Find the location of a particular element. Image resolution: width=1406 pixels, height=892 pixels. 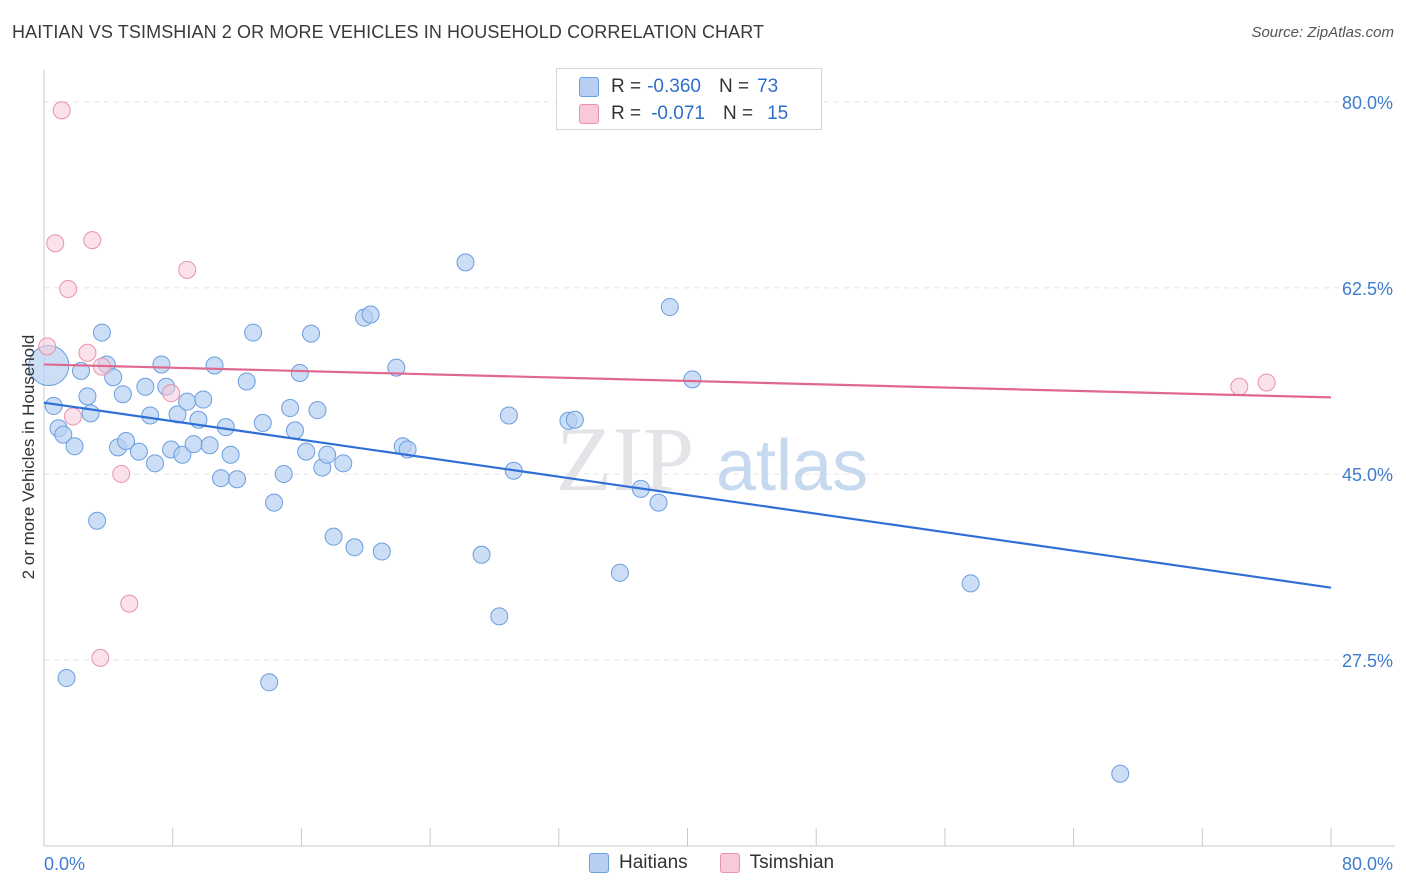

legend-item-tsimshian: Tsimshian is located at coordinates (777, 863).